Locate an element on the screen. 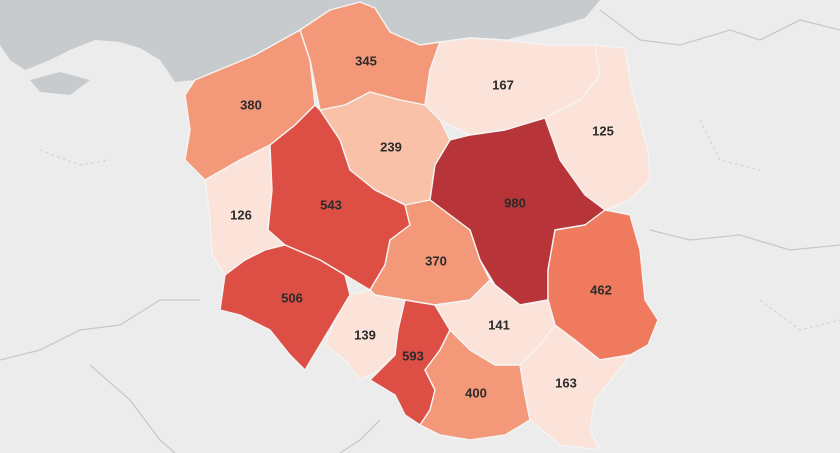 The width and height of the screenshot is (840, 453). region-label: 125 is located at coordinates (603, 131).